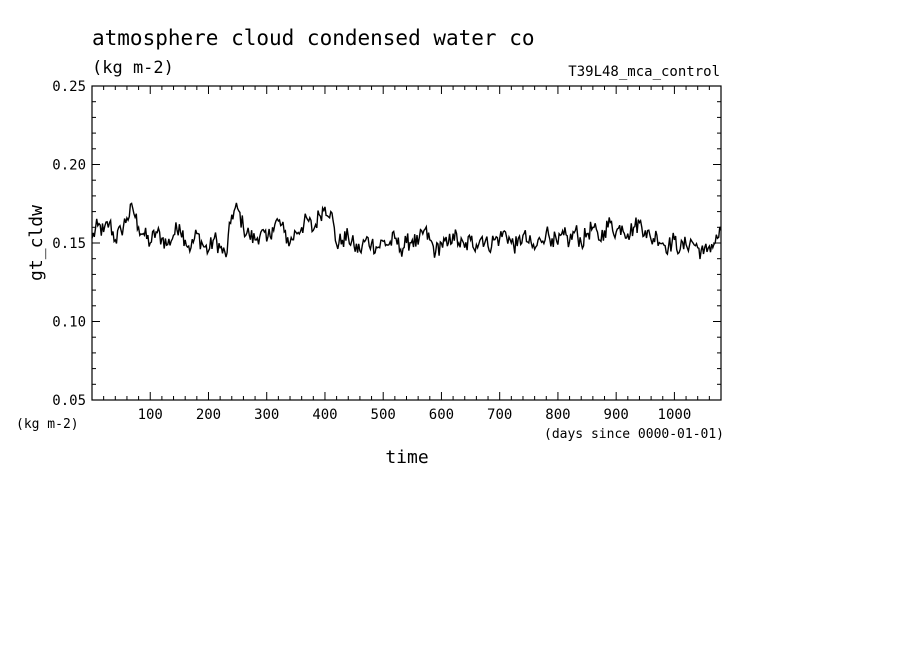  Describe the element at coordinates (616, 415) in the screenshot. I see `x-tick-label: 900` at that location.